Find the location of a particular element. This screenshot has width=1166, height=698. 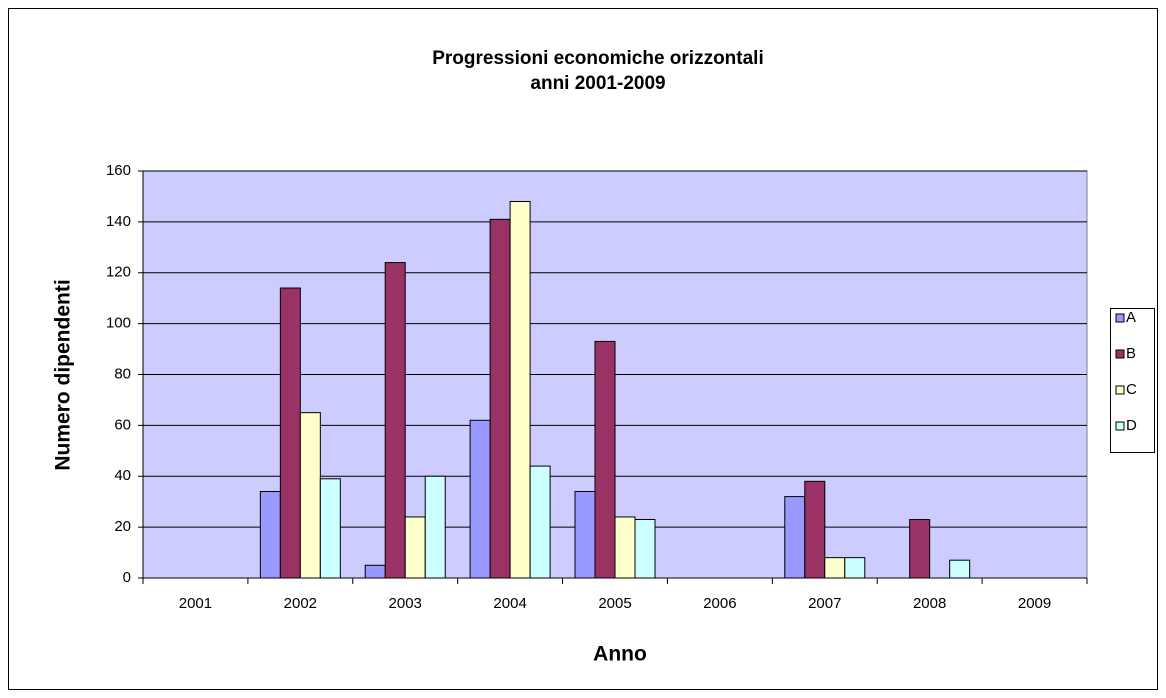

x-tick-label: 2007 is located at coordinates (824, 603).